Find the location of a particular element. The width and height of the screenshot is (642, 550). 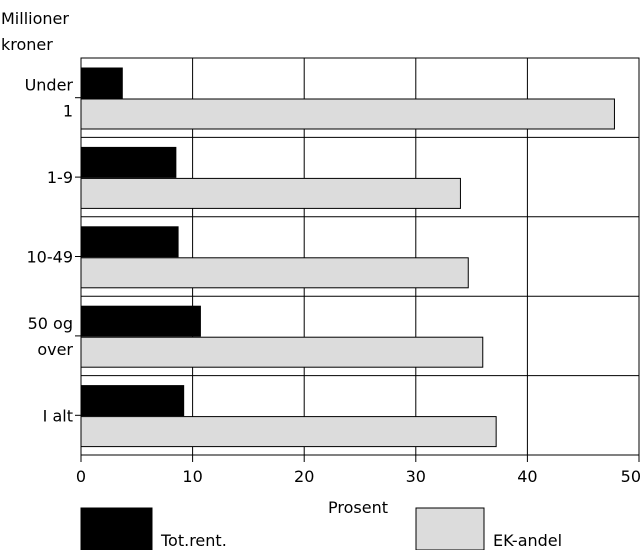

x-tick-label-30: 30 is located at coordinates (416, 476).